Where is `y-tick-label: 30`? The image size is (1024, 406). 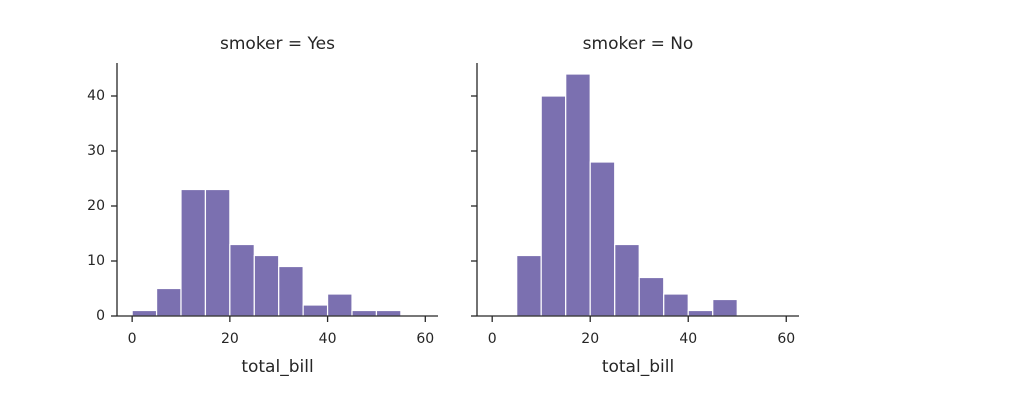
y-tick-label: 30 is located at coordinates (96, 151).